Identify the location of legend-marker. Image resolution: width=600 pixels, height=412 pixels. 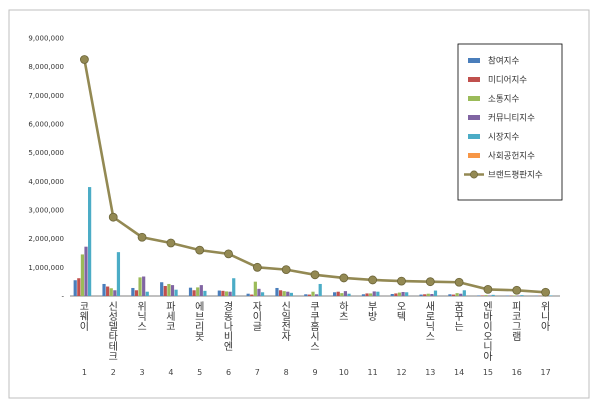
(473, 174).